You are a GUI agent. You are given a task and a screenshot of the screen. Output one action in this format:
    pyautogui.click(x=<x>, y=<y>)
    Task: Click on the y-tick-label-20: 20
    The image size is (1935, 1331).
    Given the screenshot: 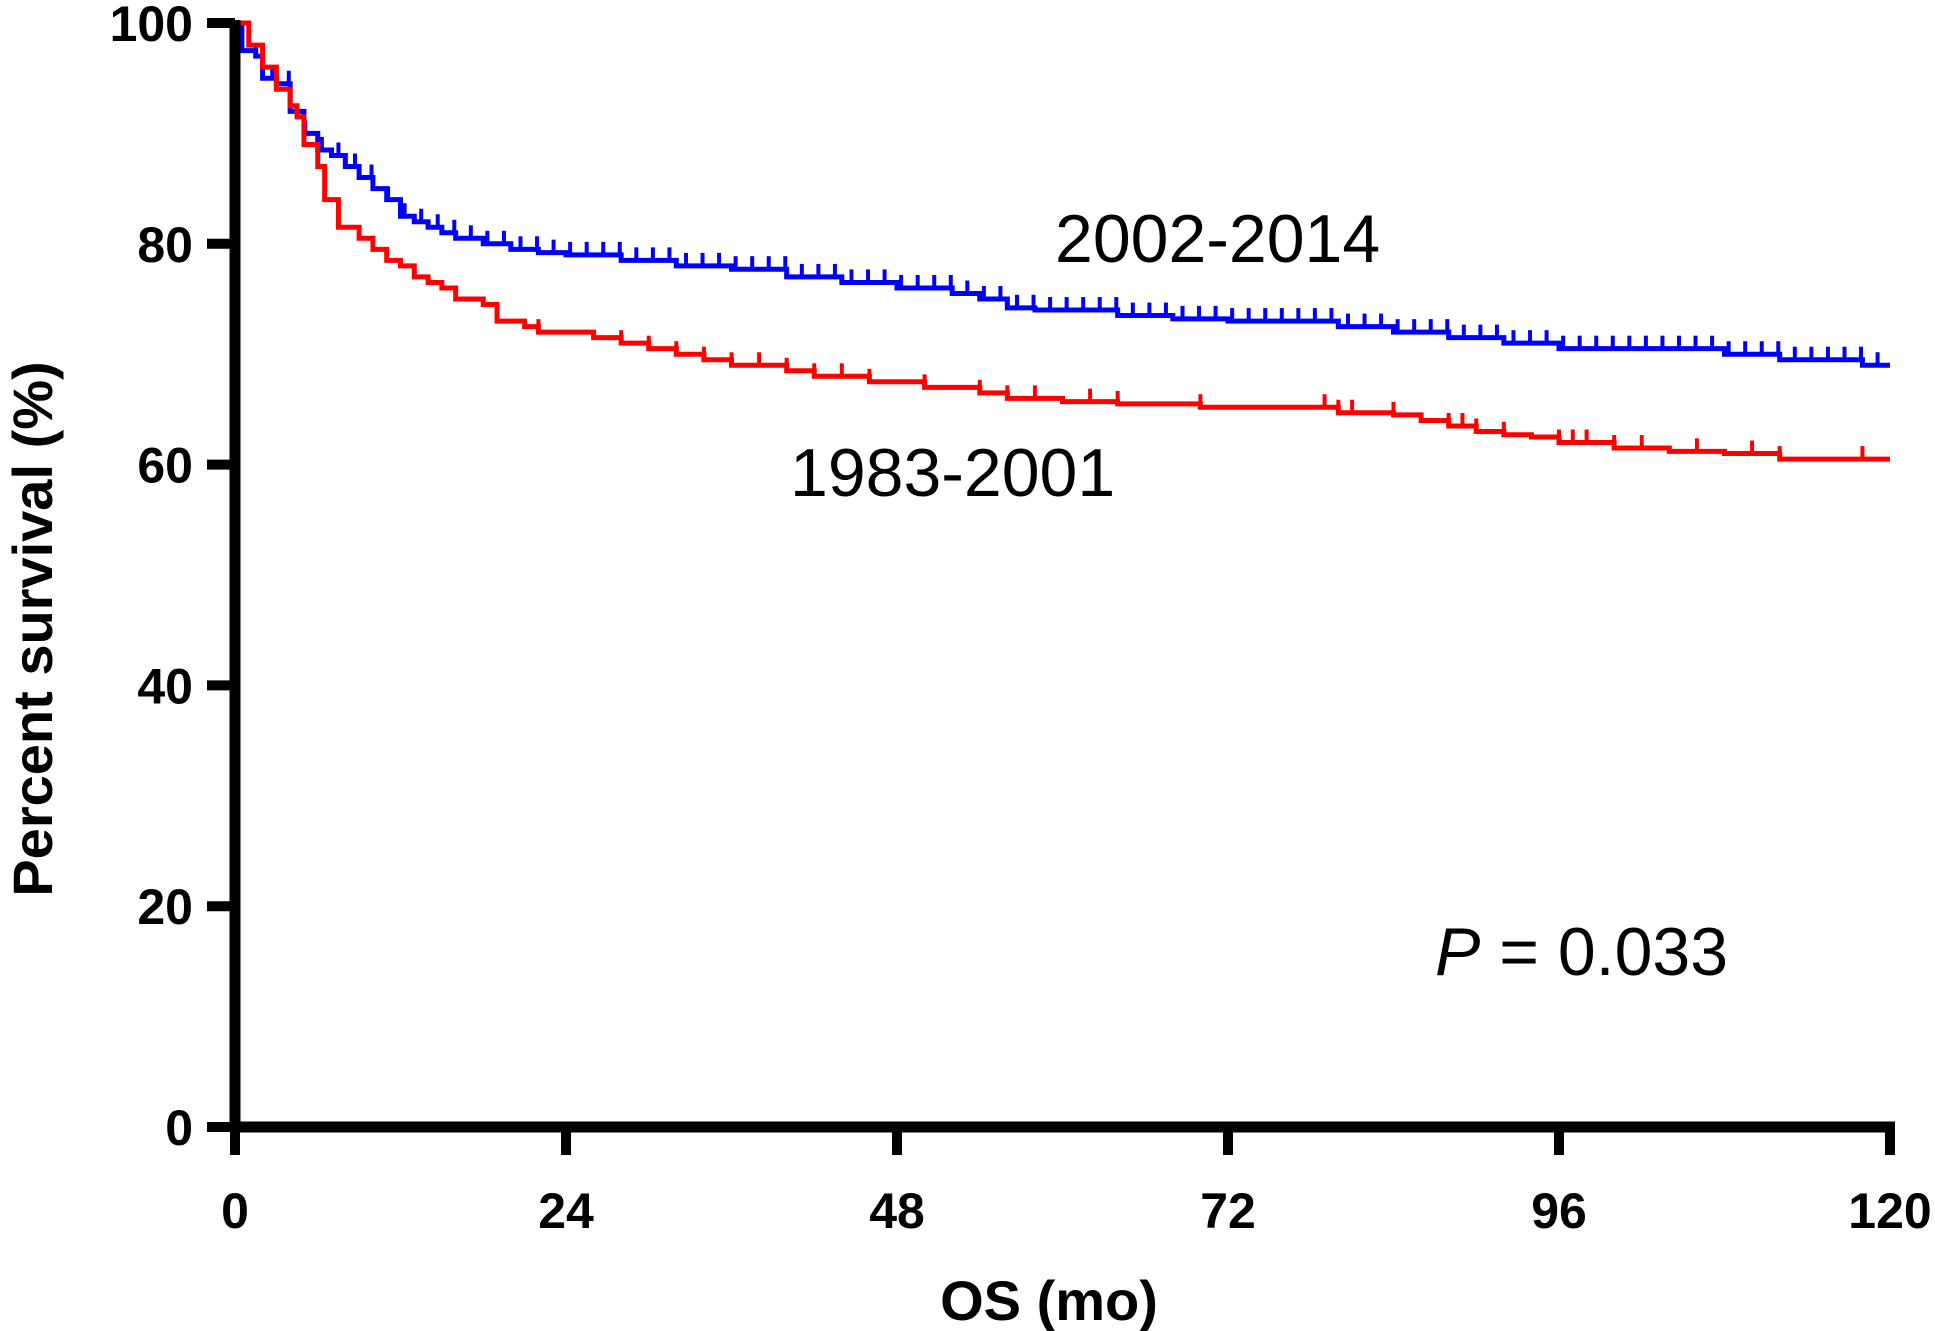 What is the action you would take?
    pyautogui.click(x=165, y=907)
    